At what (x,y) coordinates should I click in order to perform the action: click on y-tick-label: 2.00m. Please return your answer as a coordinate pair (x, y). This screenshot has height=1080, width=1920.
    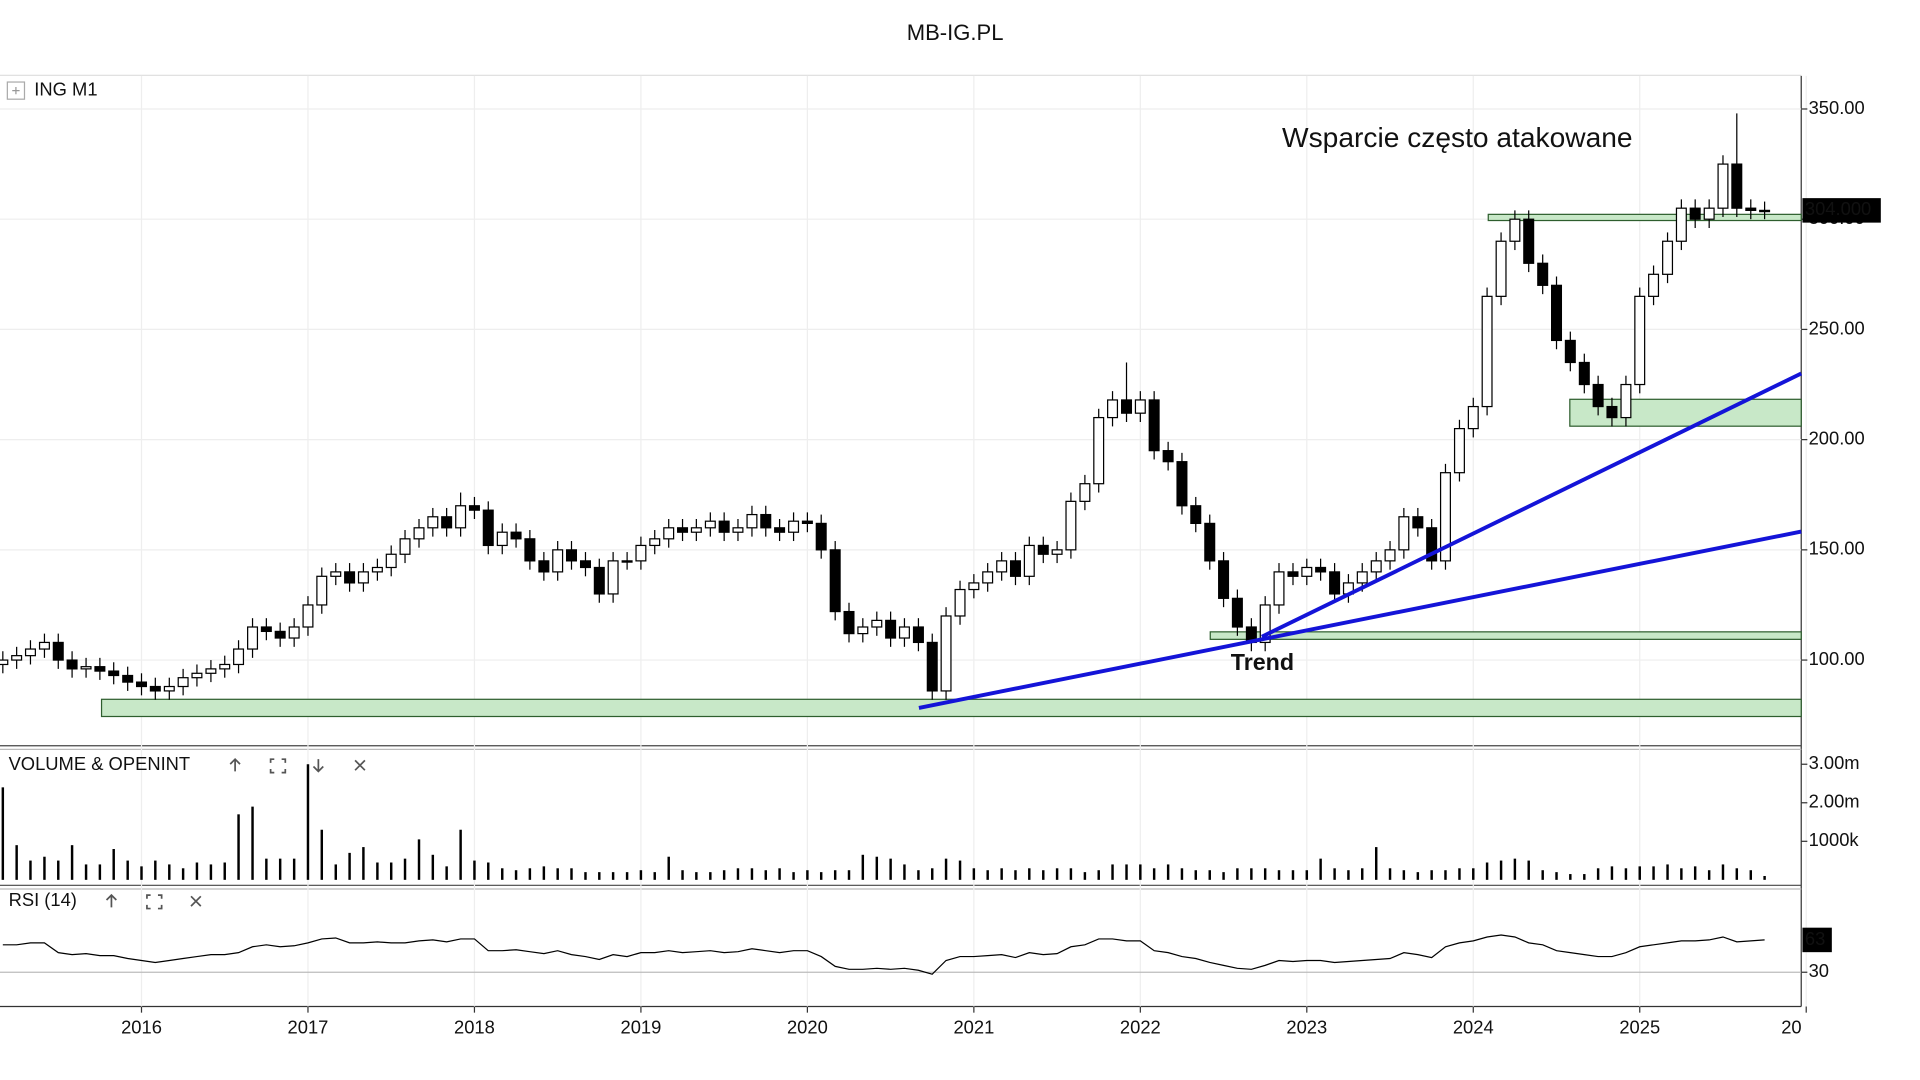
    Looking at the image, I should click on (1834, 801).